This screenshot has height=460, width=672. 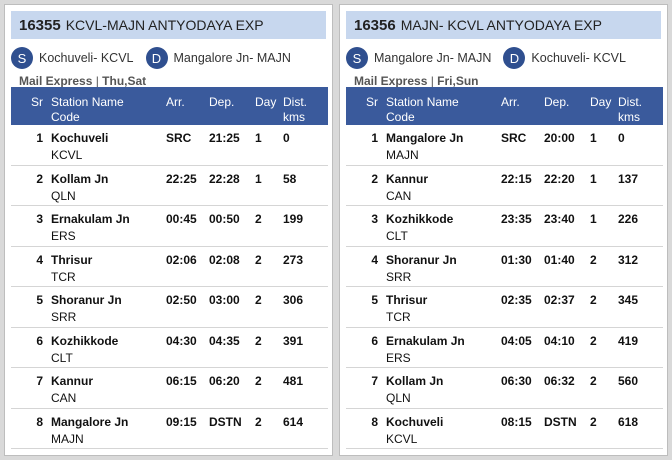 What do you see at coordinates (266, 102) in the screenshot?
I see `header-day: Day` at bounding box center [266, 102].